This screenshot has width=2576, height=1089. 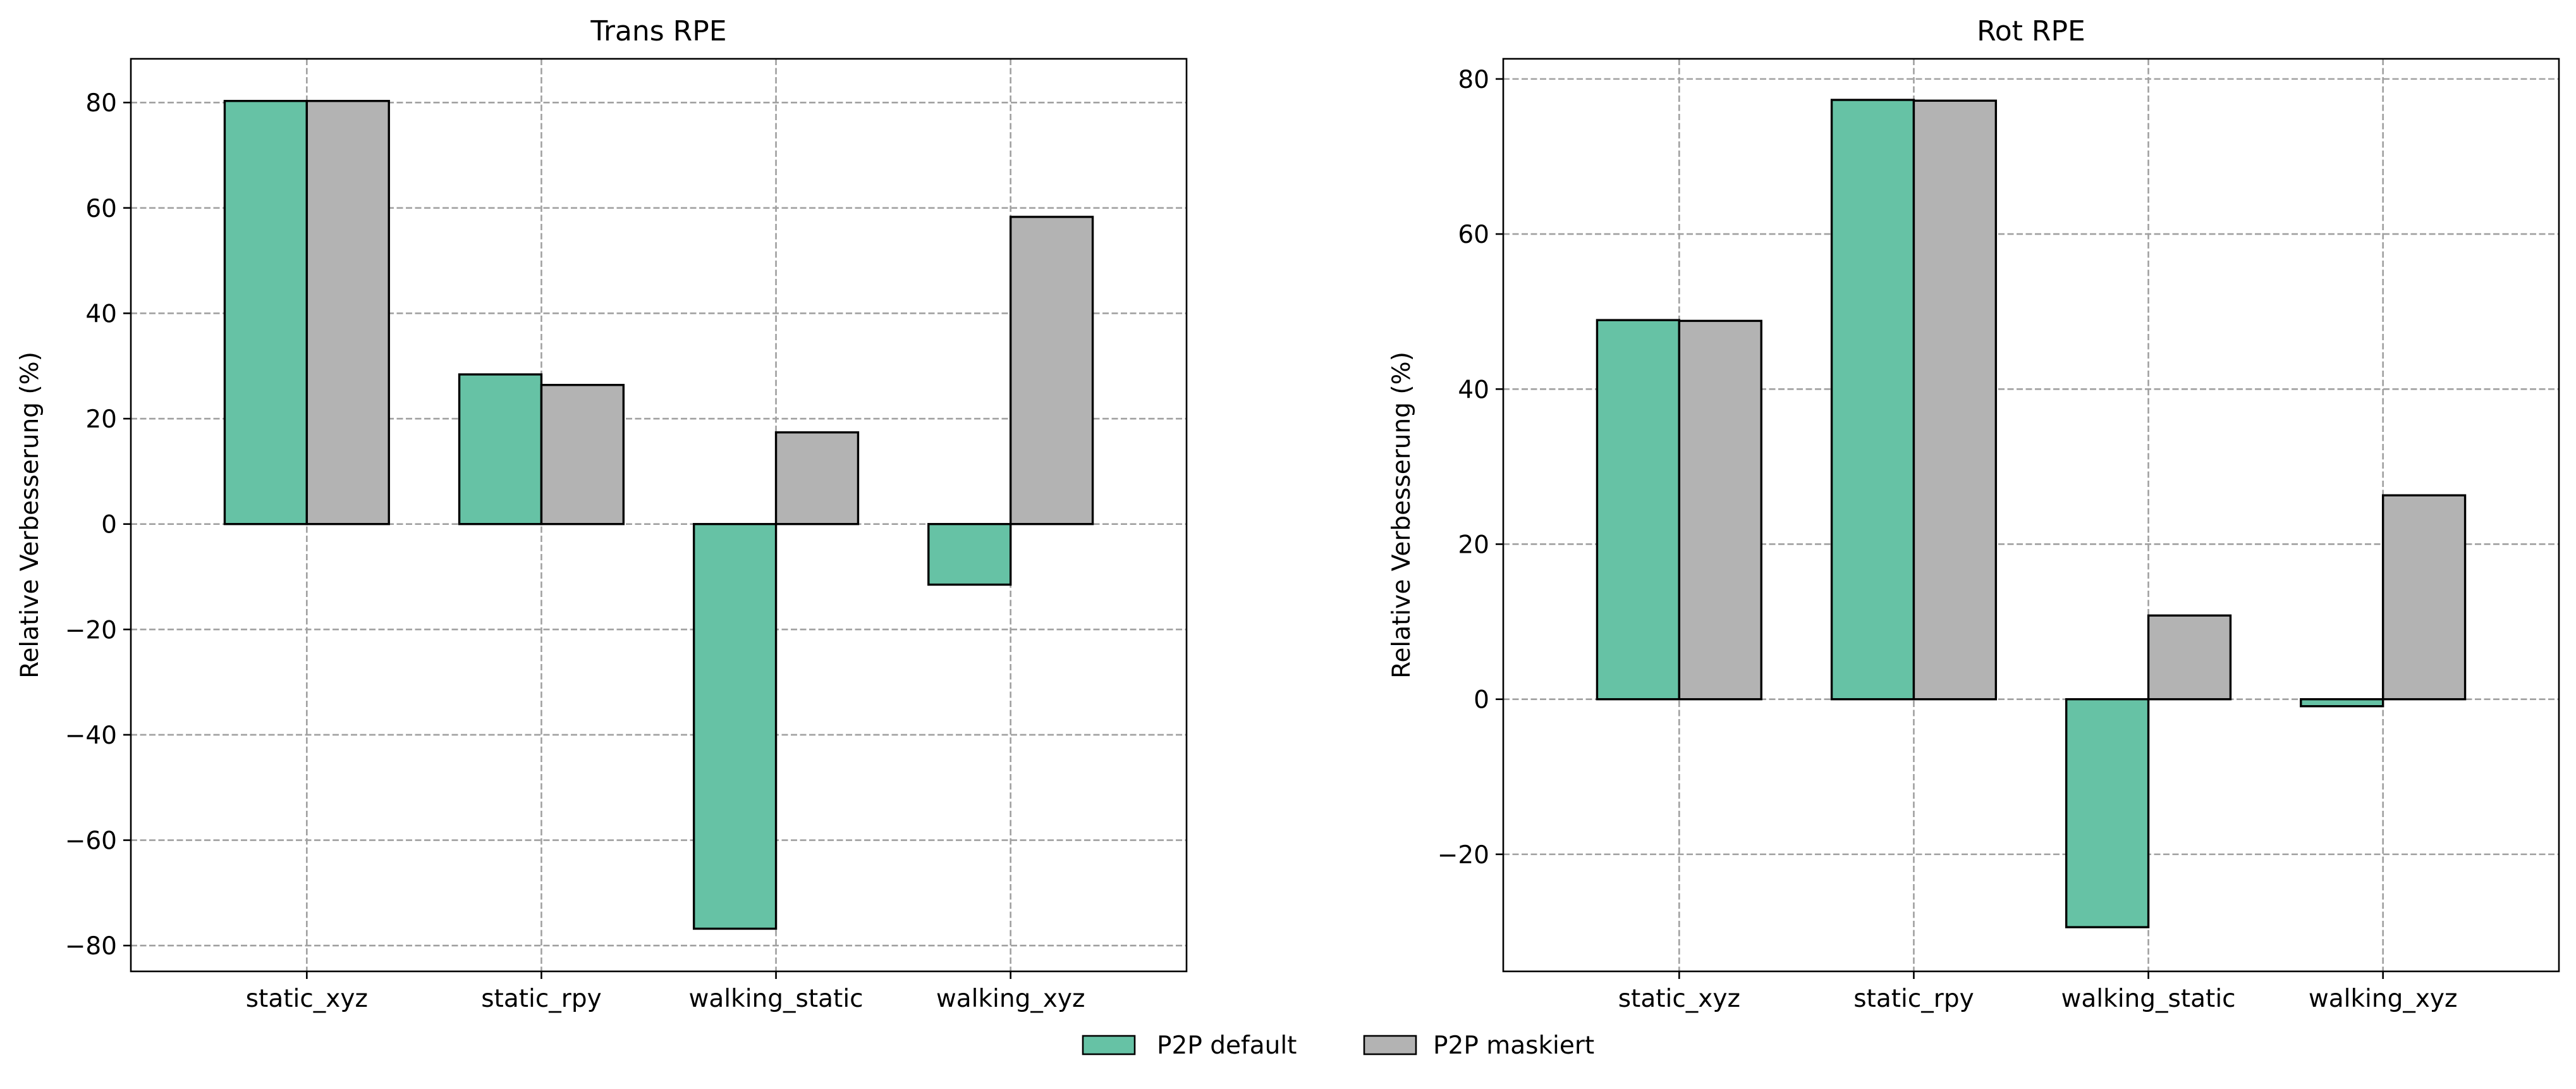 What do you see at coordinates (1338, 1045) in the screenshot?
I see `legend: P2P default P2P maskiert` at bounding box center [1338, 1045].